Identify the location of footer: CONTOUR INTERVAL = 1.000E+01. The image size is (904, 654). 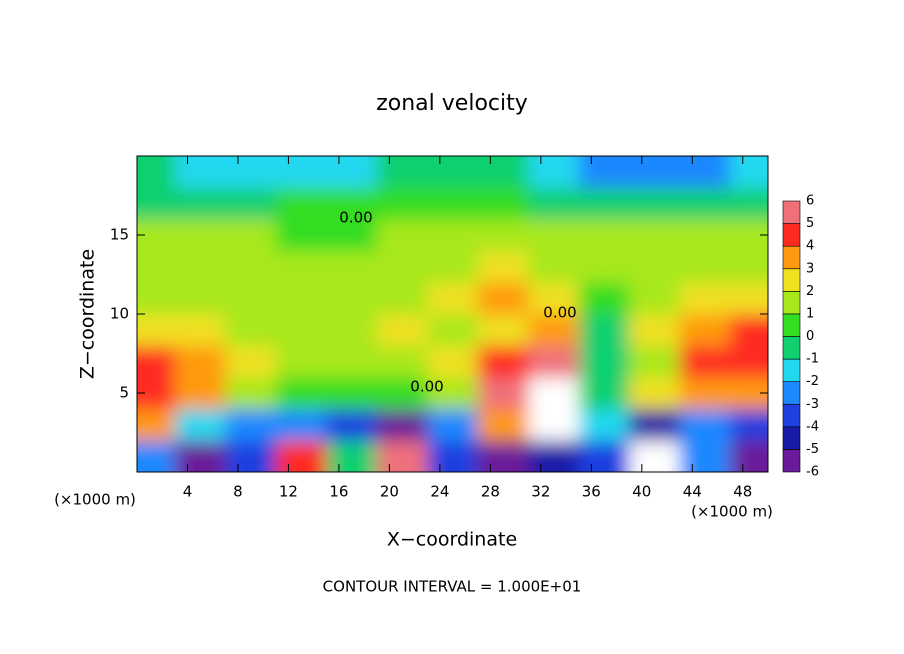
(452, 587).